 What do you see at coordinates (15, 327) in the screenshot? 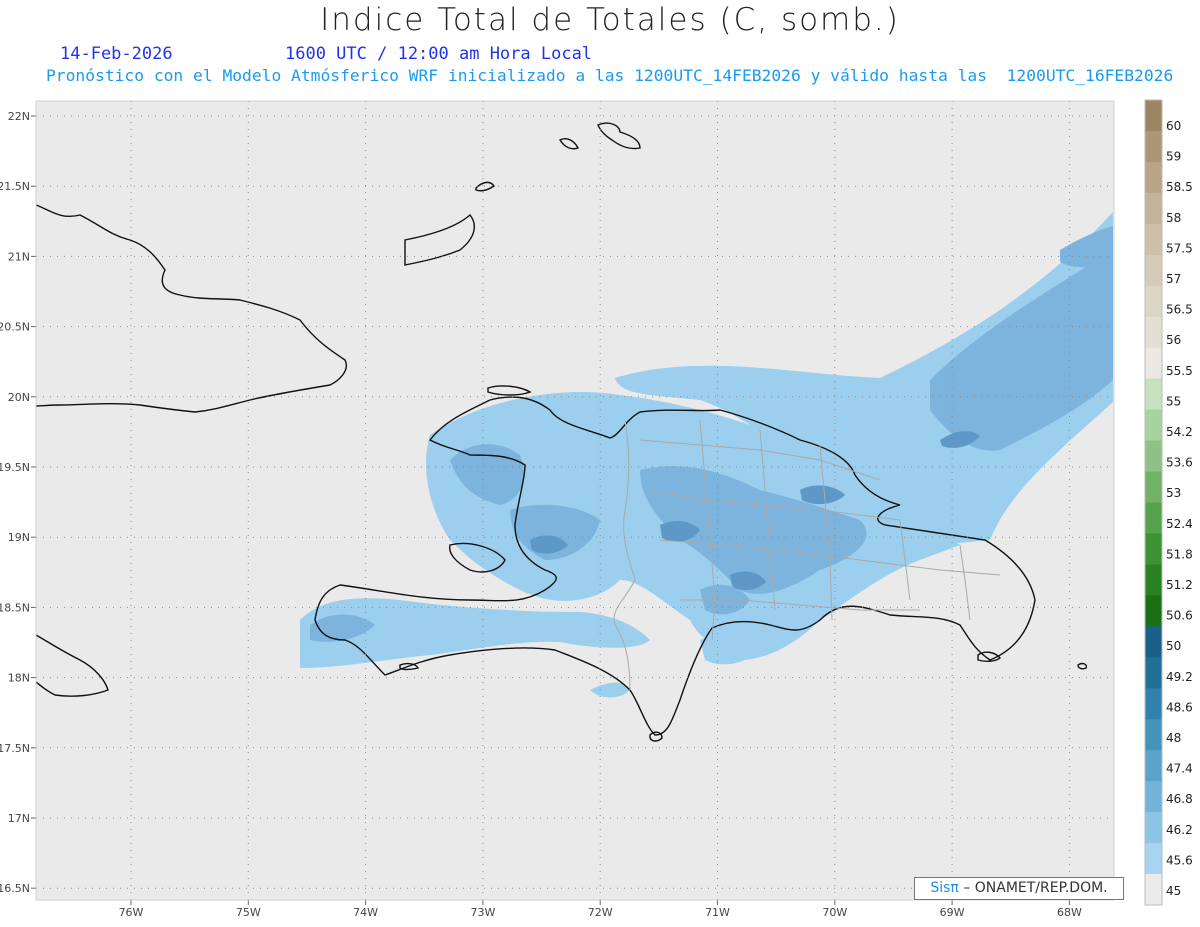
I see `lat-label: 20.5N` at bounding box center [15, 327].